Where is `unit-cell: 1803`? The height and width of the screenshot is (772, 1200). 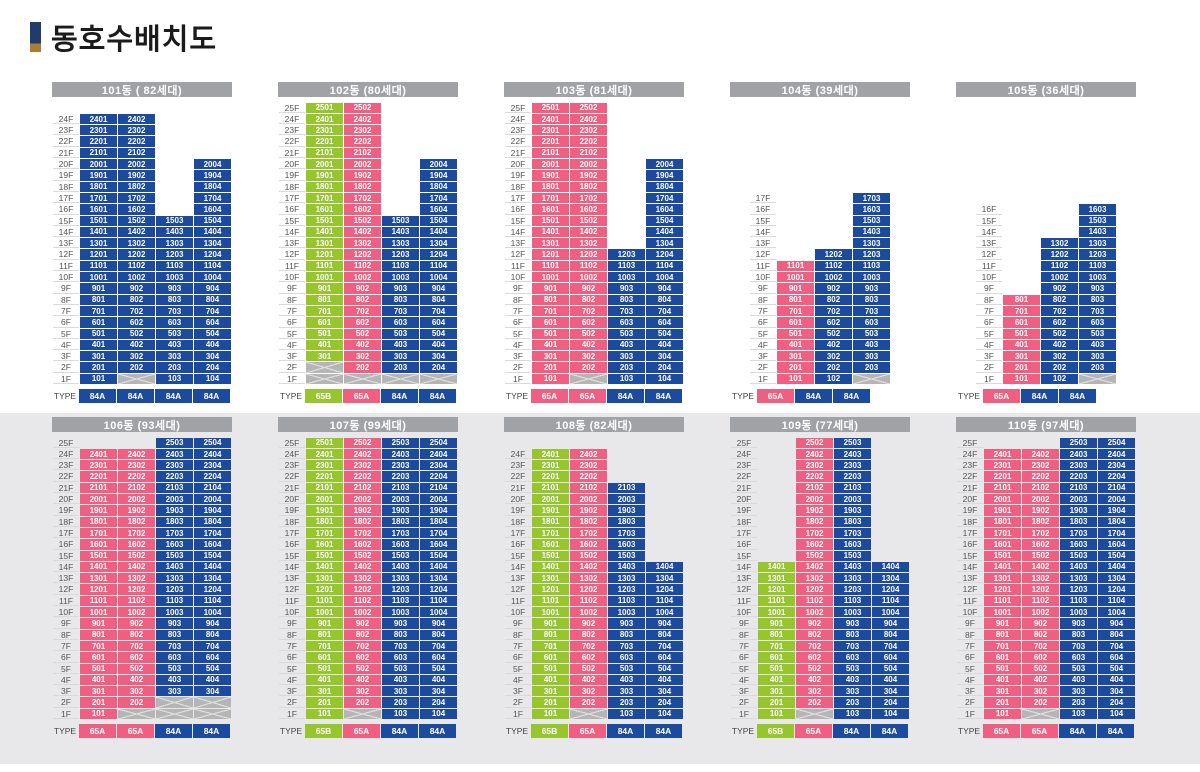
unit-cell: 1803 is located at coordinates (174, 521).